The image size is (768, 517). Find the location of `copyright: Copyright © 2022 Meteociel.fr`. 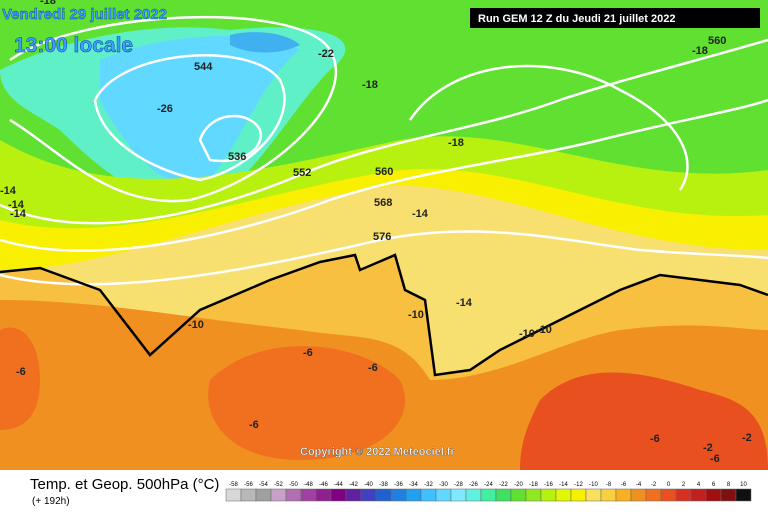

copyright: Copyright © 2022 Meteociel.fr is located at coordinates (378, 452).